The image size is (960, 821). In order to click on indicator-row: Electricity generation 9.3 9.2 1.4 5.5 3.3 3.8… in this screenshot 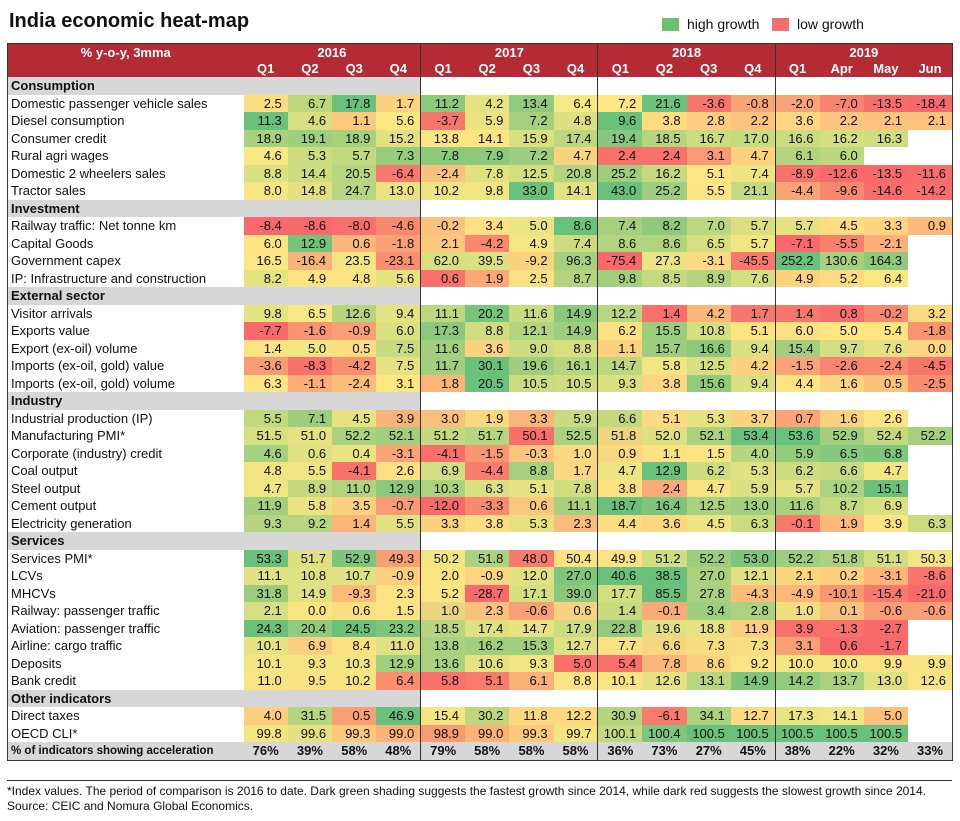, I will do `click(480, 523)`.